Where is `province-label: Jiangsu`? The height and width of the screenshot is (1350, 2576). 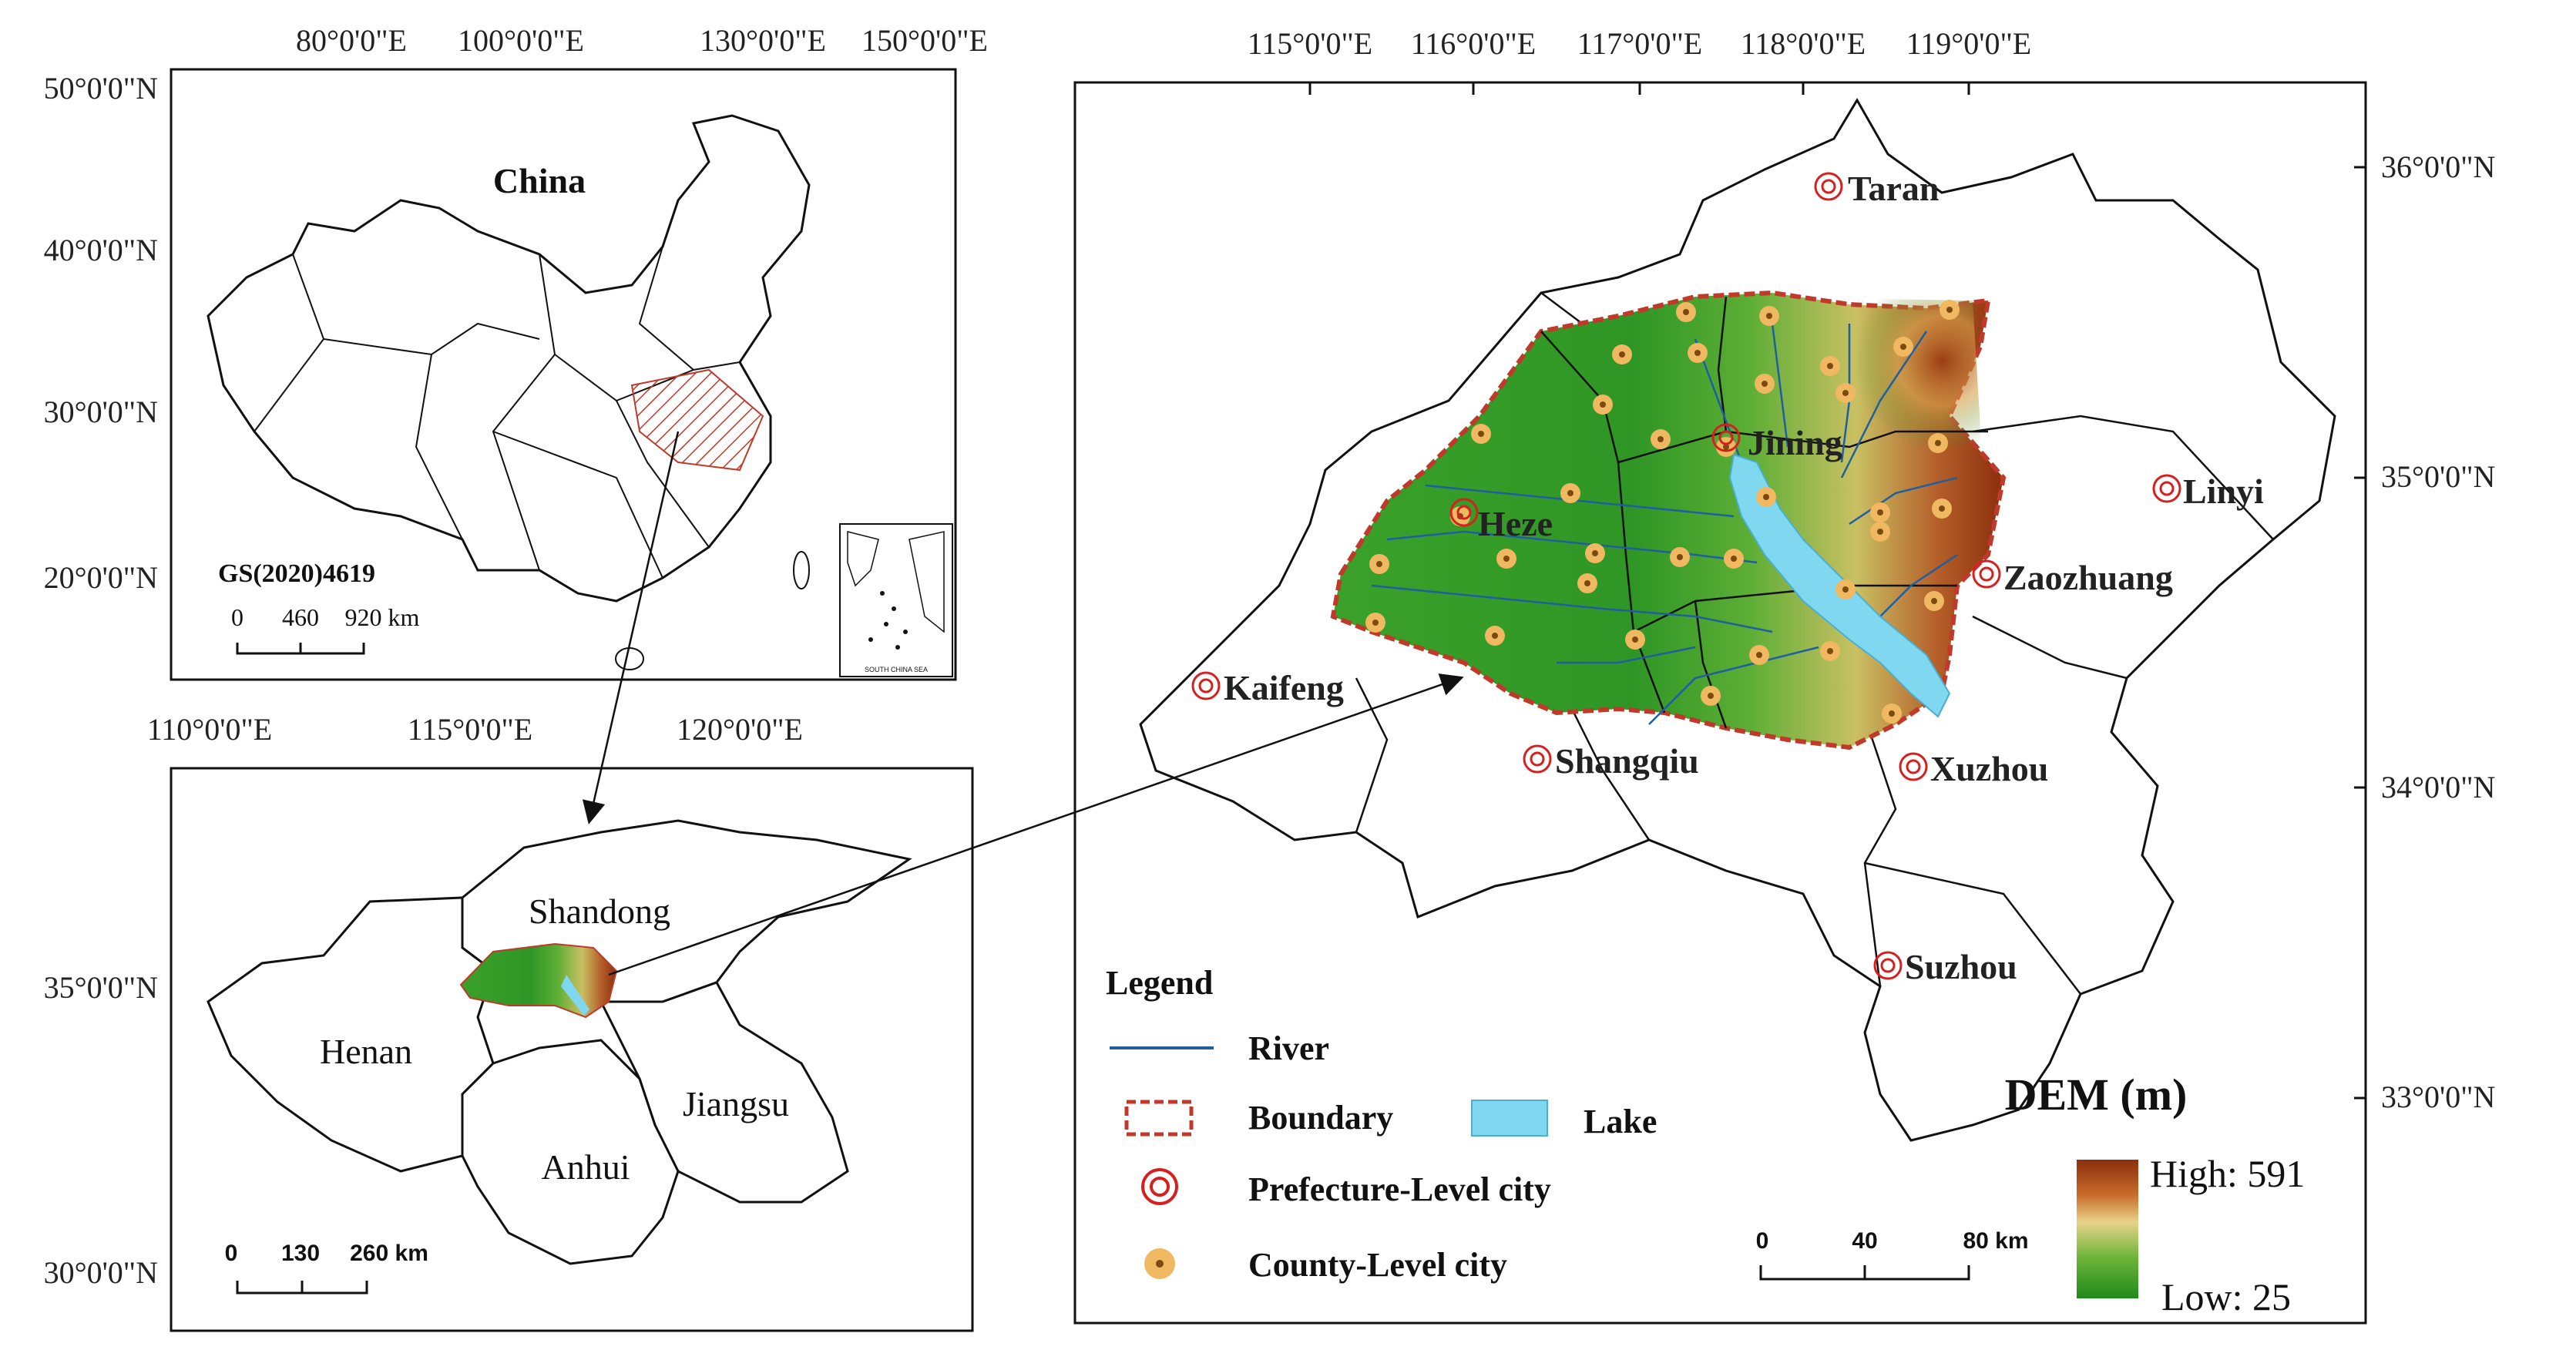
province-label: Jiangsu is located at coordinates (736, 1103).